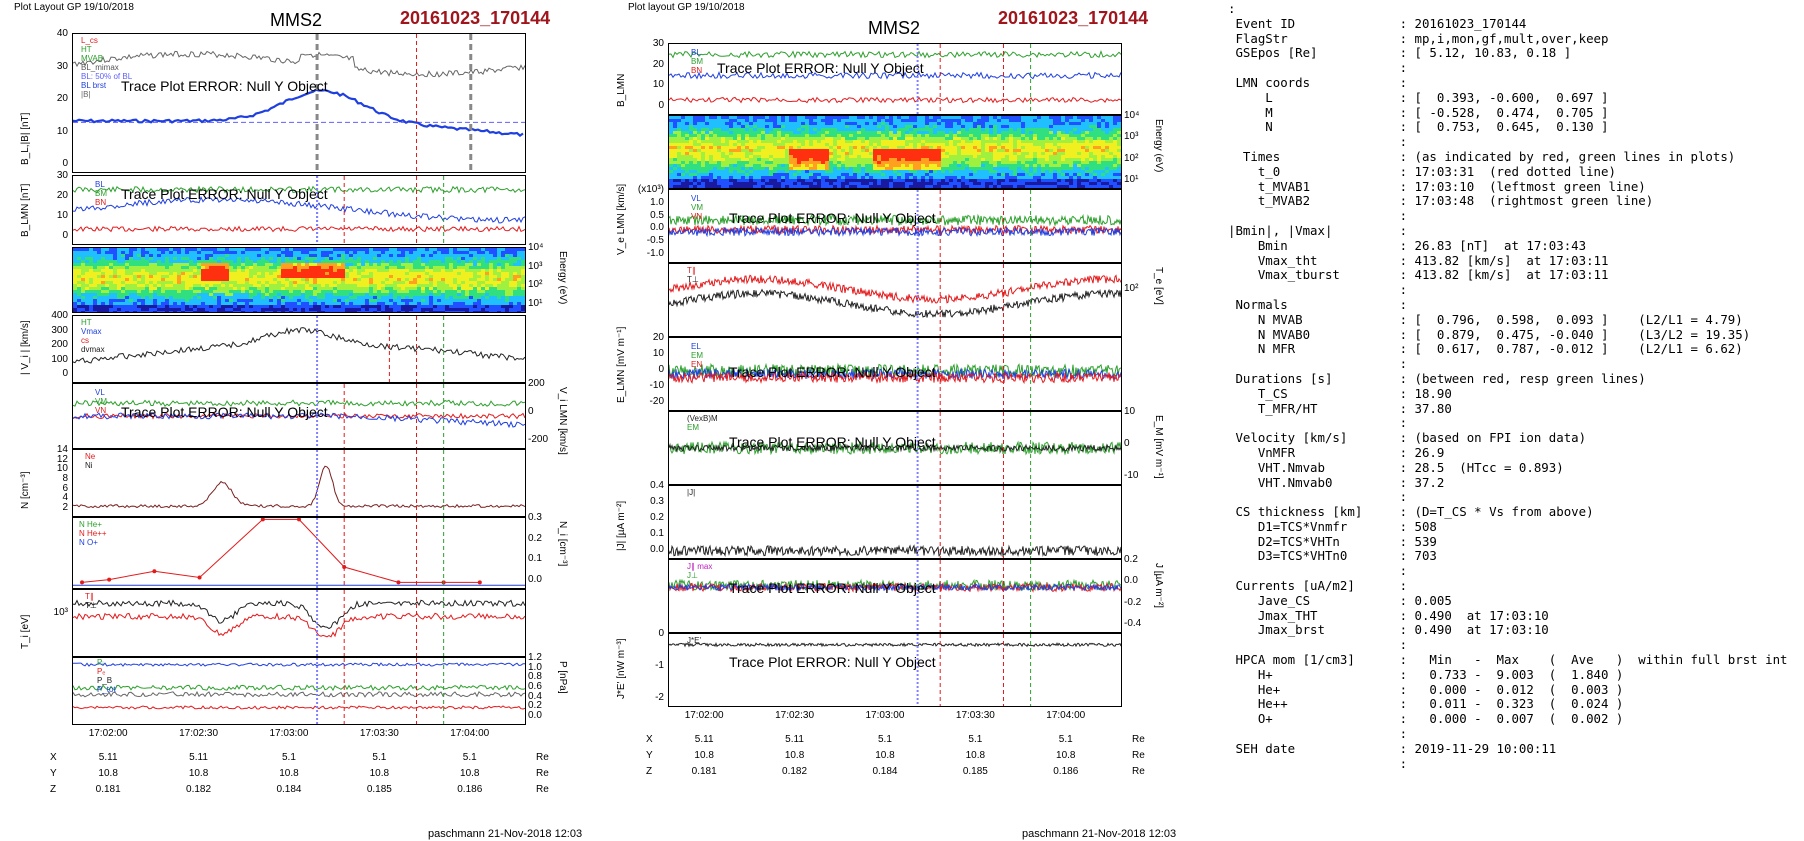 This screenshot has width=1804, height=841. I want to click on legend-item: T⊥, so click(91, 605).